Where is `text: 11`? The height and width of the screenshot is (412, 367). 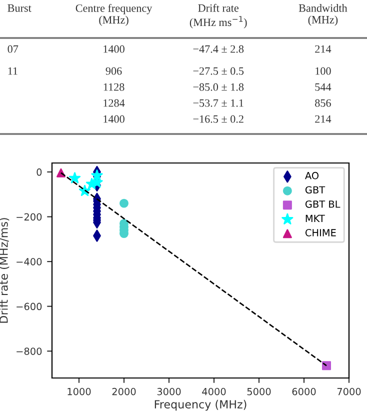
text: 11 is located at coordinates (13, 71).